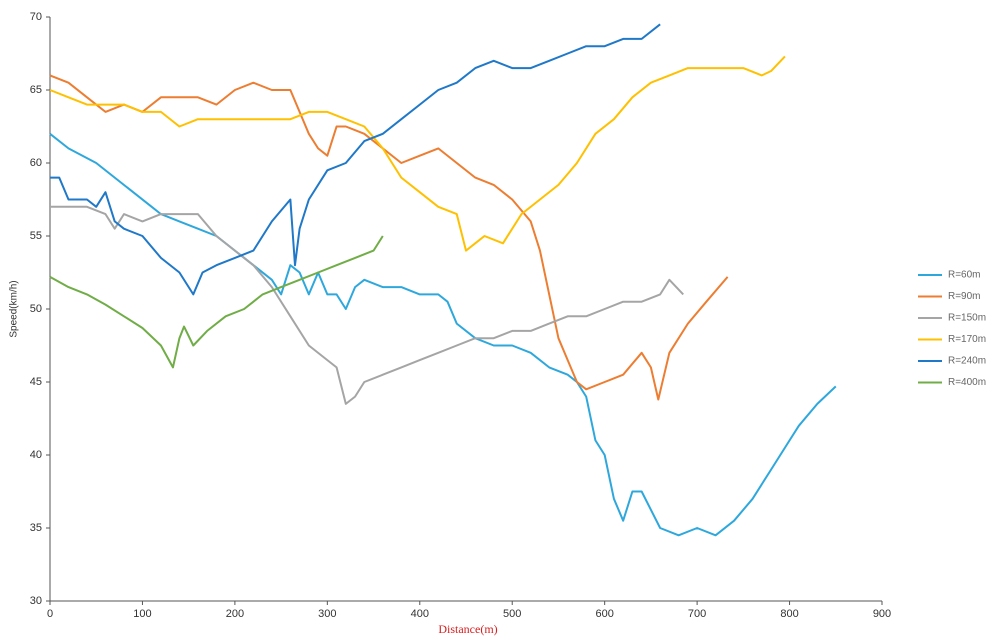 The width and height of the screenshot is (999, 642). I want to click on x-tick-label: 300, so click(327, 614).